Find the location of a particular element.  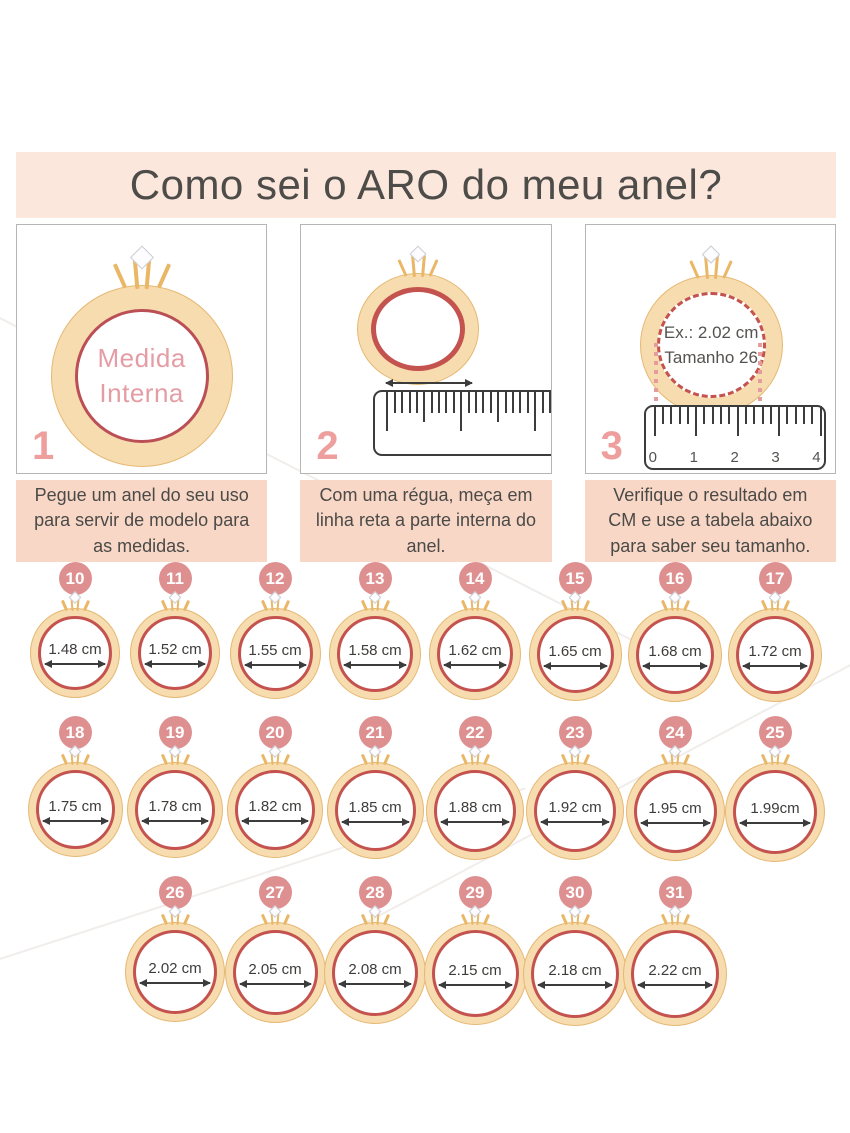

ring-size-item: 24 1.95 cm is located at coordinates (675, 788).